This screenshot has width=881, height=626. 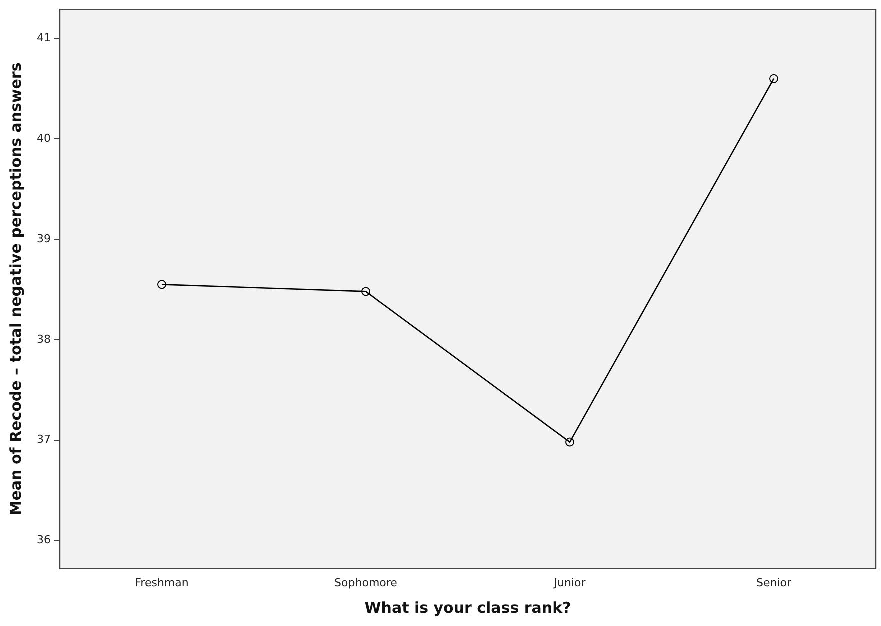 I want to click on x-tick-label: Freshman, so click(x=162, y=583).